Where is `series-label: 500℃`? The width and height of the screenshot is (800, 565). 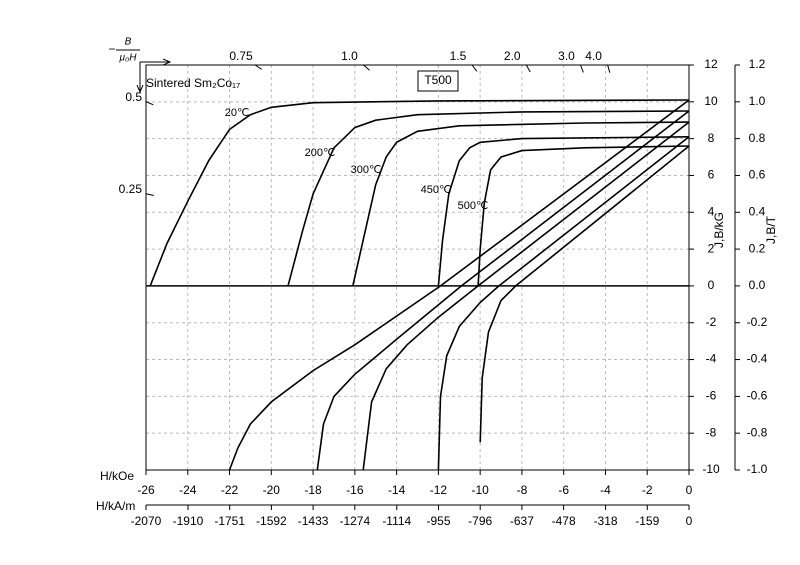 series-label: 500℃ is located at coordinates (473, 206).